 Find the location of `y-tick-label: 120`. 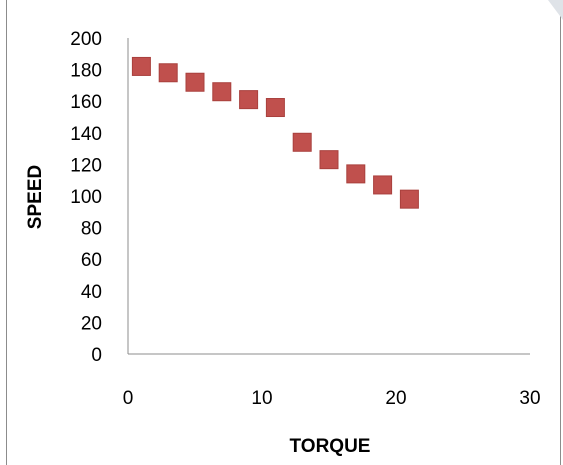

y-tick-label: 120 is located at coordinates (86, 165).